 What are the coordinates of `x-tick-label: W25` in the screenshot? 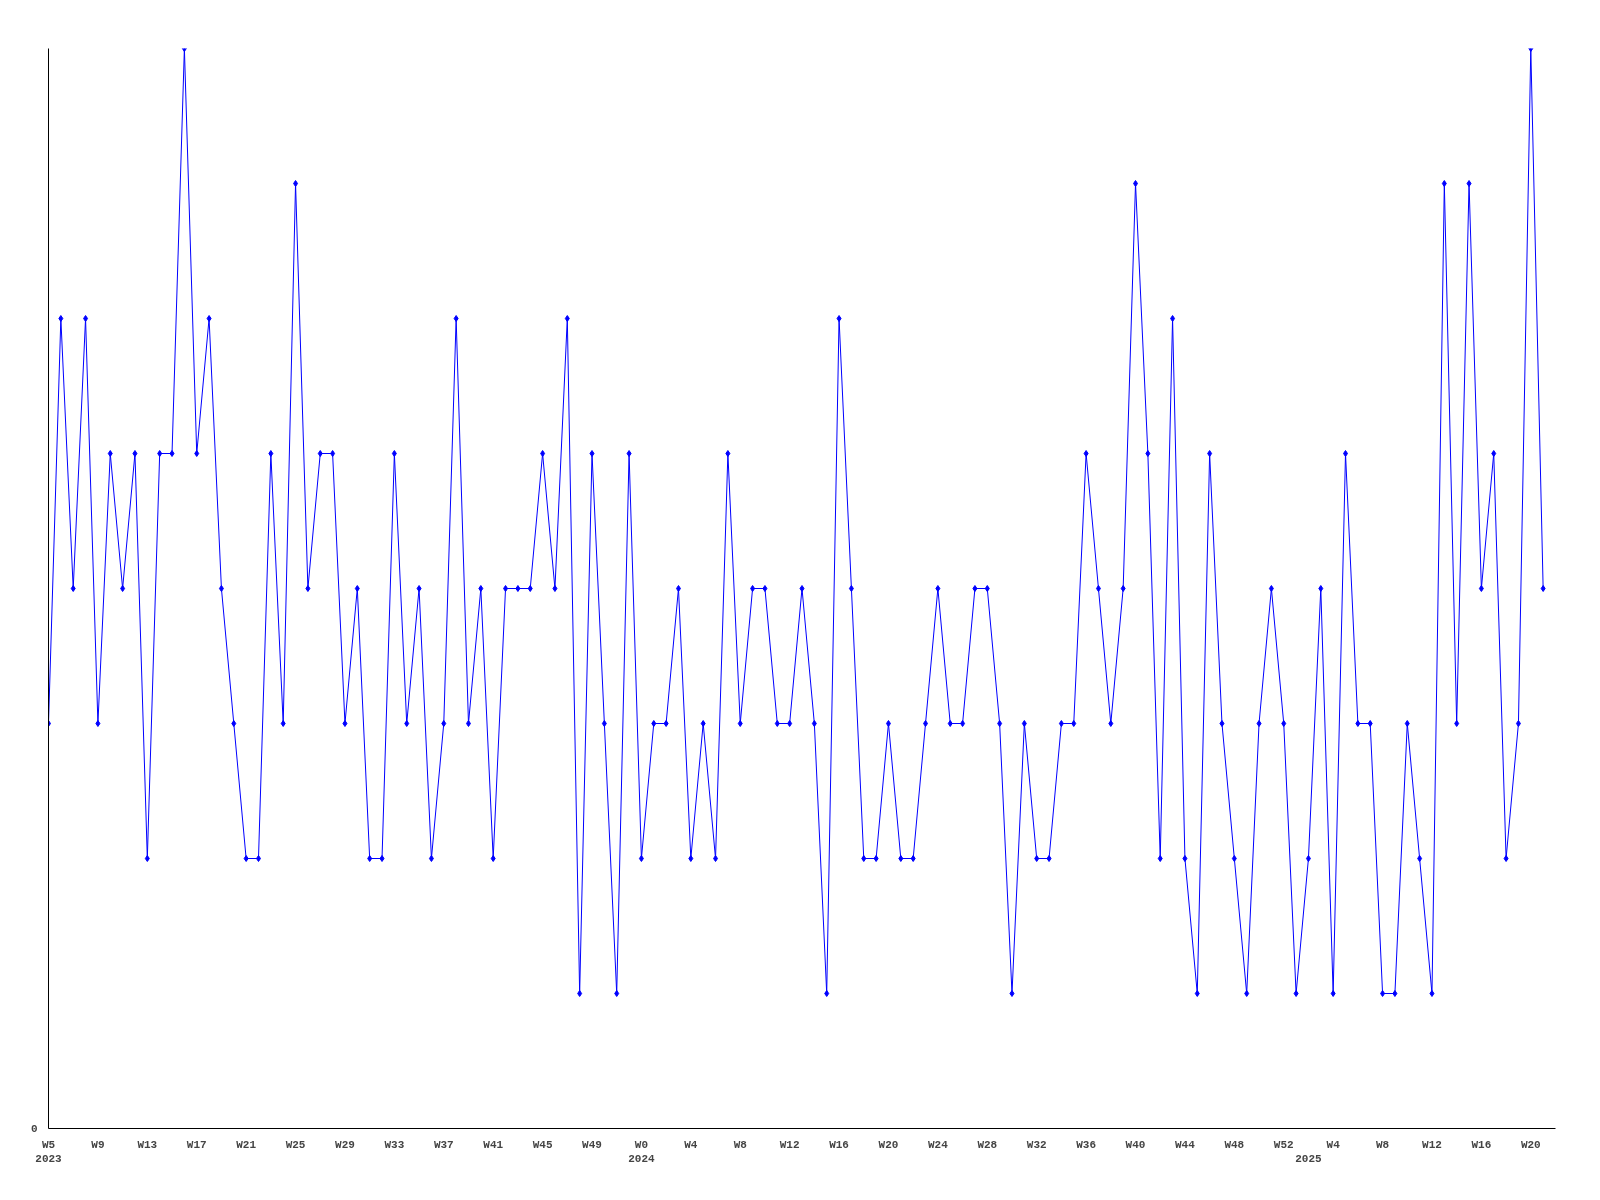 It's located at (295, 1144).